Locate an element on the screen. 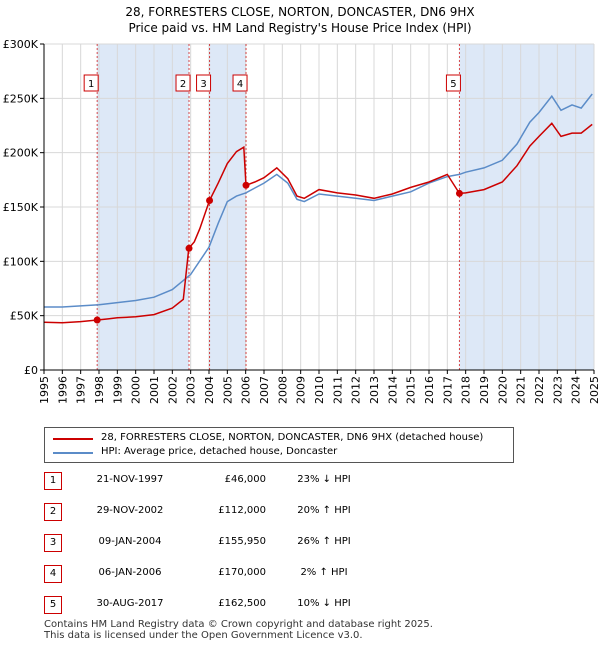 The width and height of the screenshot is (600, 650). transaction-label: 1 is located at coordinates (91, 84).